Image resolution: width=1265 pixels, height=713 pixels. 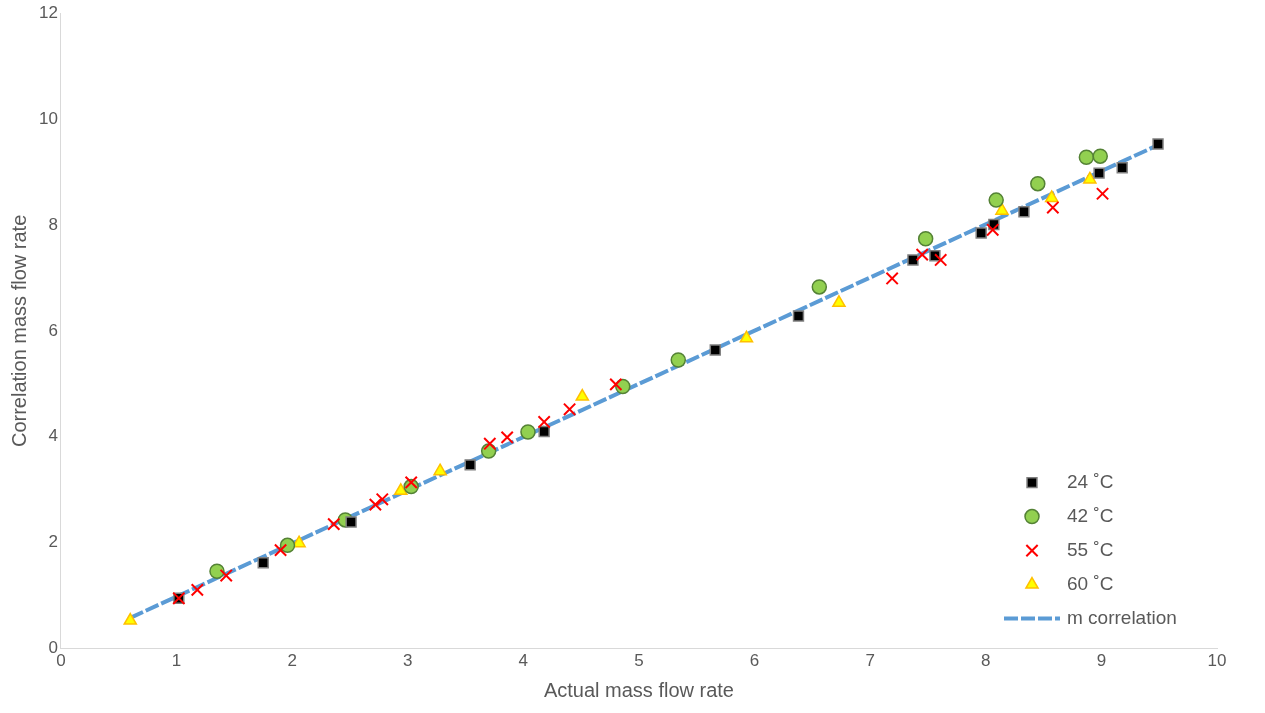 I want to click on x-tick-label: 1, so click(x=176, y=661).